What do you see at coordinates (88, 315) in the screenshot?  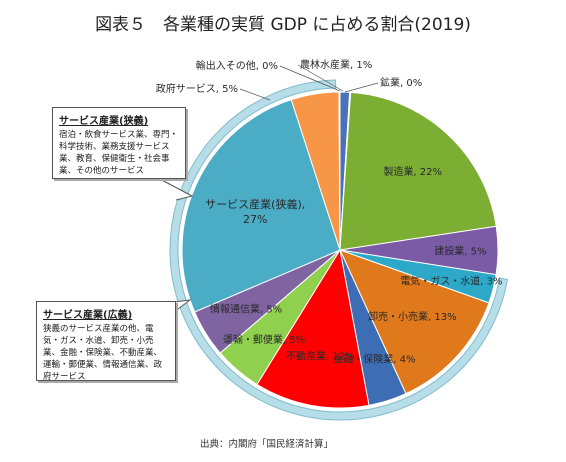 I see `callout-broad-title: サービス産業(広義)` at bounding box center [88, 315].